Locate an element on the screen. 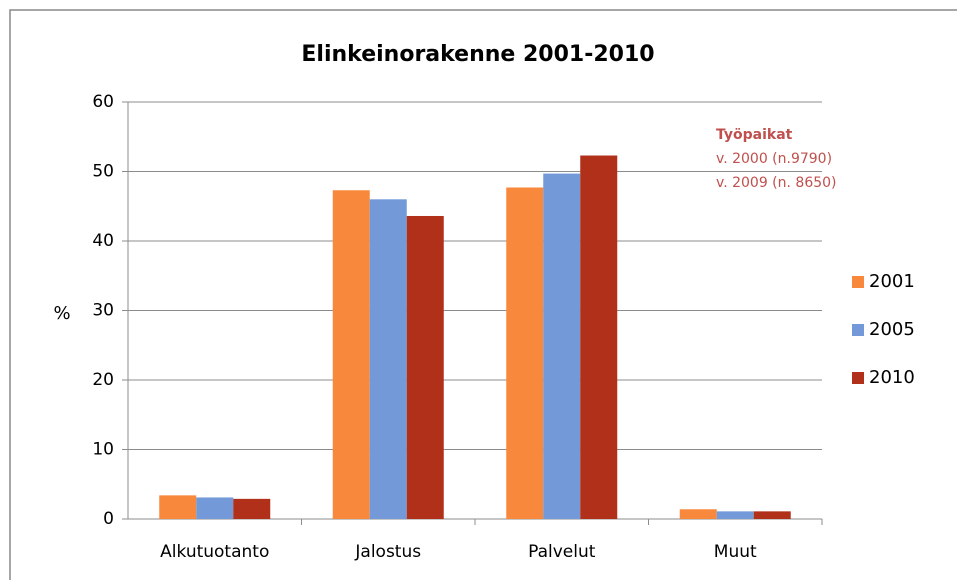 The height and width of the screenshot is (580, 957). x-tick-label: Jalostus is located at coordinates (387, 552).